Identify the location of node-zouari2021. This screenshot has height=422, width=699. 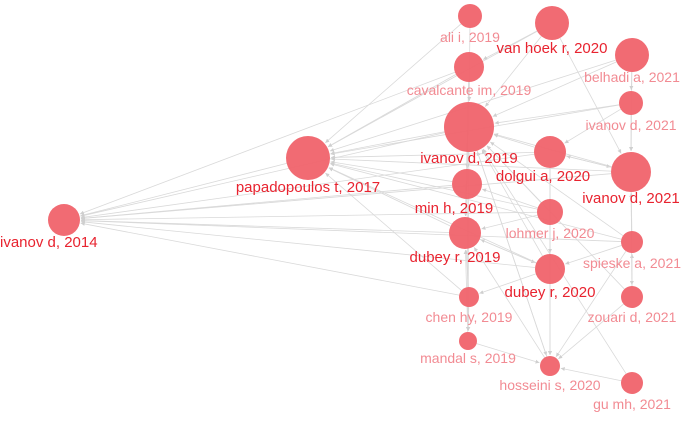
(632, 297).